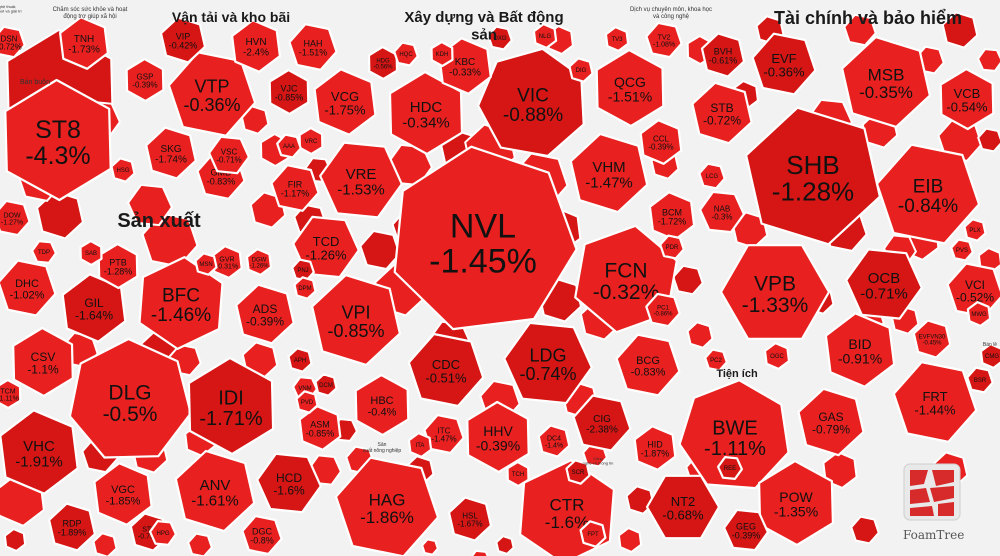  I want to click on stock-cell-eib: EIB-0.84%, so click(928, 194).